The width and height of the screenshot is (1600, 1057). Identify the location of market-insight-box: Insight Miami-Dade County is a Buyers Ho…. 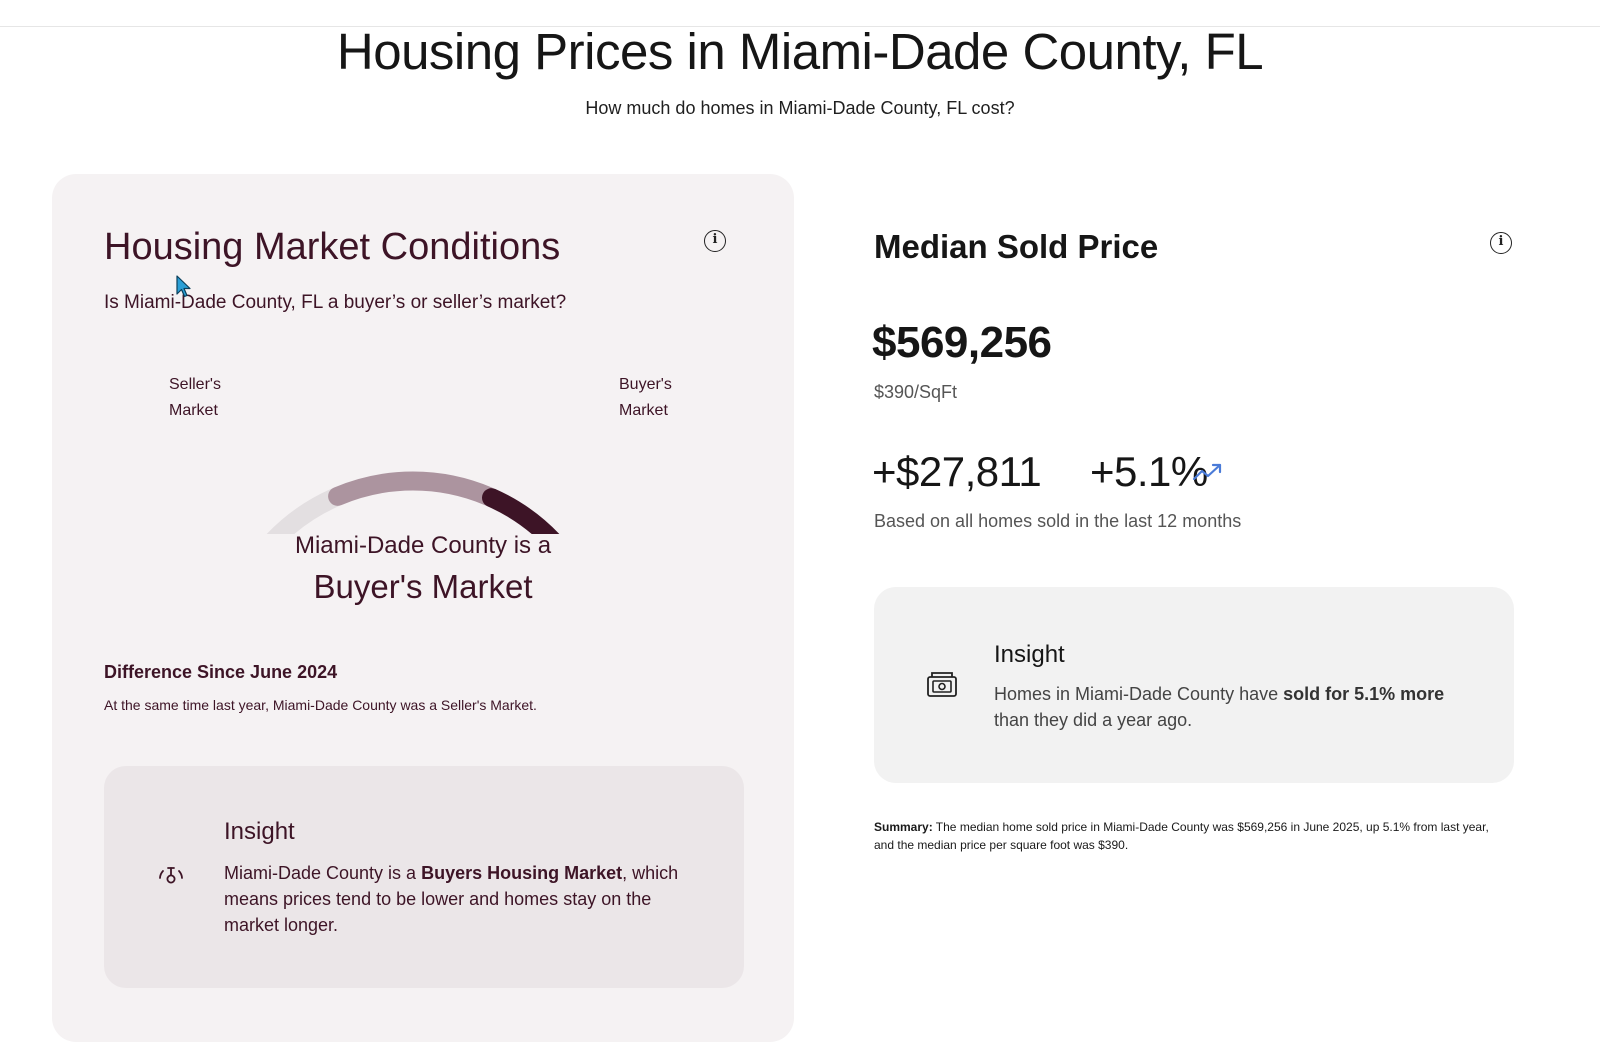
(424, 877).